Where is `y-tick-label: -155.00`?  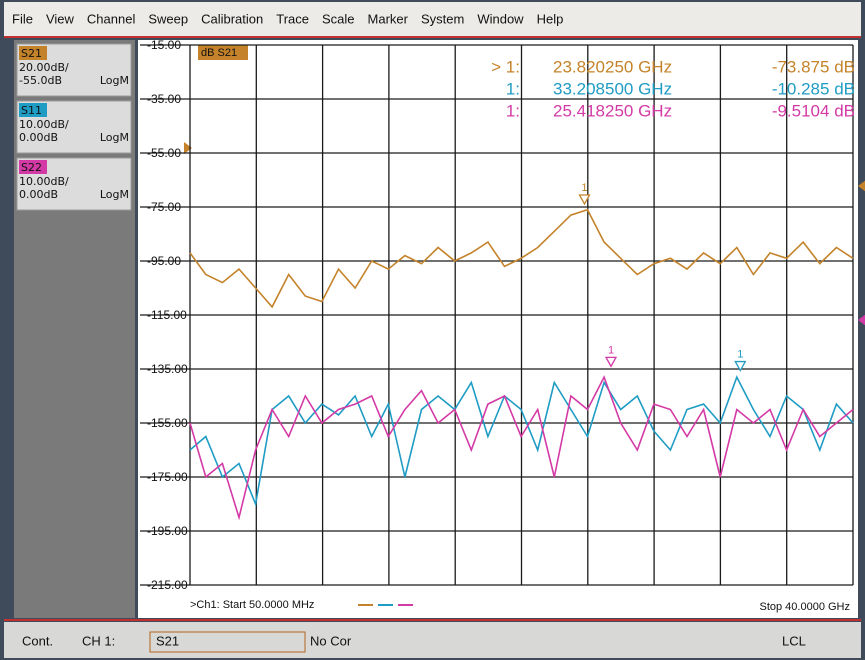
y-tick-label: -155.00 is located at coordinates (167, 423).